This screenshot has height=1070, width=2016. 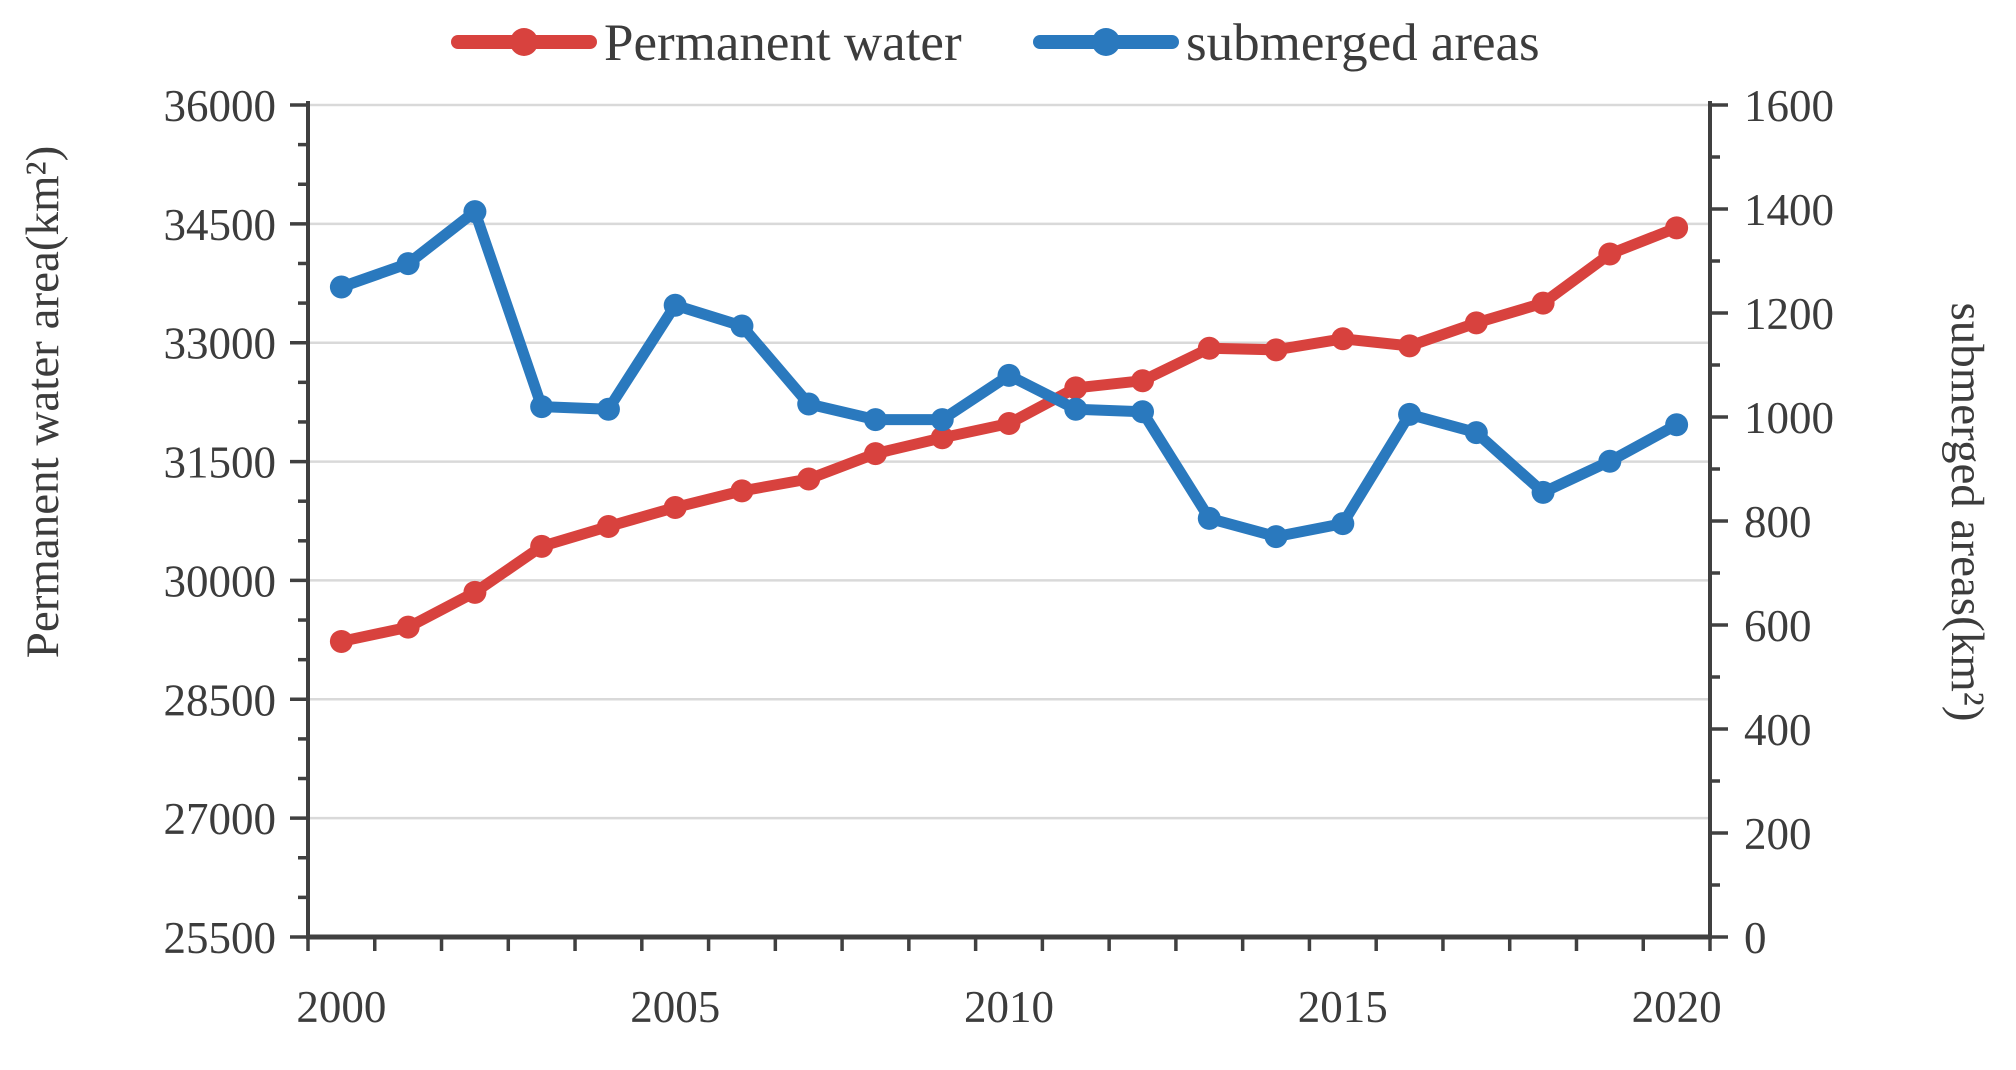 I want to click on x-axis-tick-label: 2015, so click(x=1343, y=1007).